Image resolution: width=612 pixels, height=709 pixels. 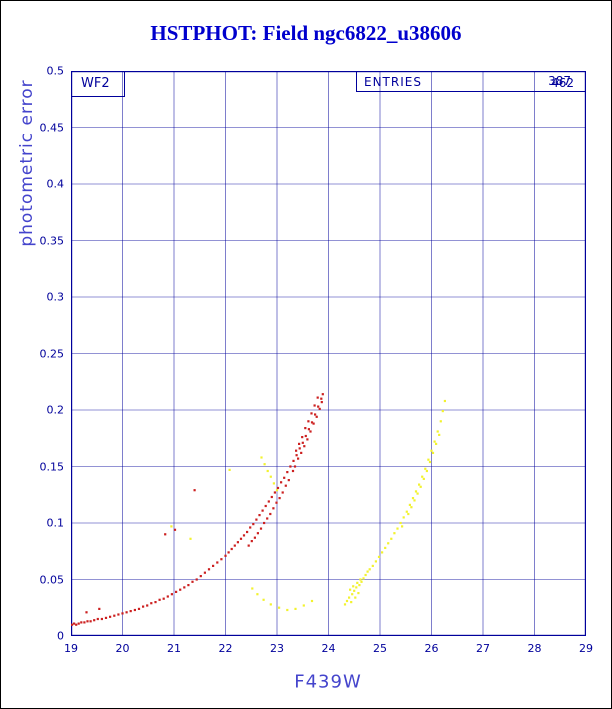 I want to click on entries-box: ENTRIES 387 462, so click(x=471, y=81).